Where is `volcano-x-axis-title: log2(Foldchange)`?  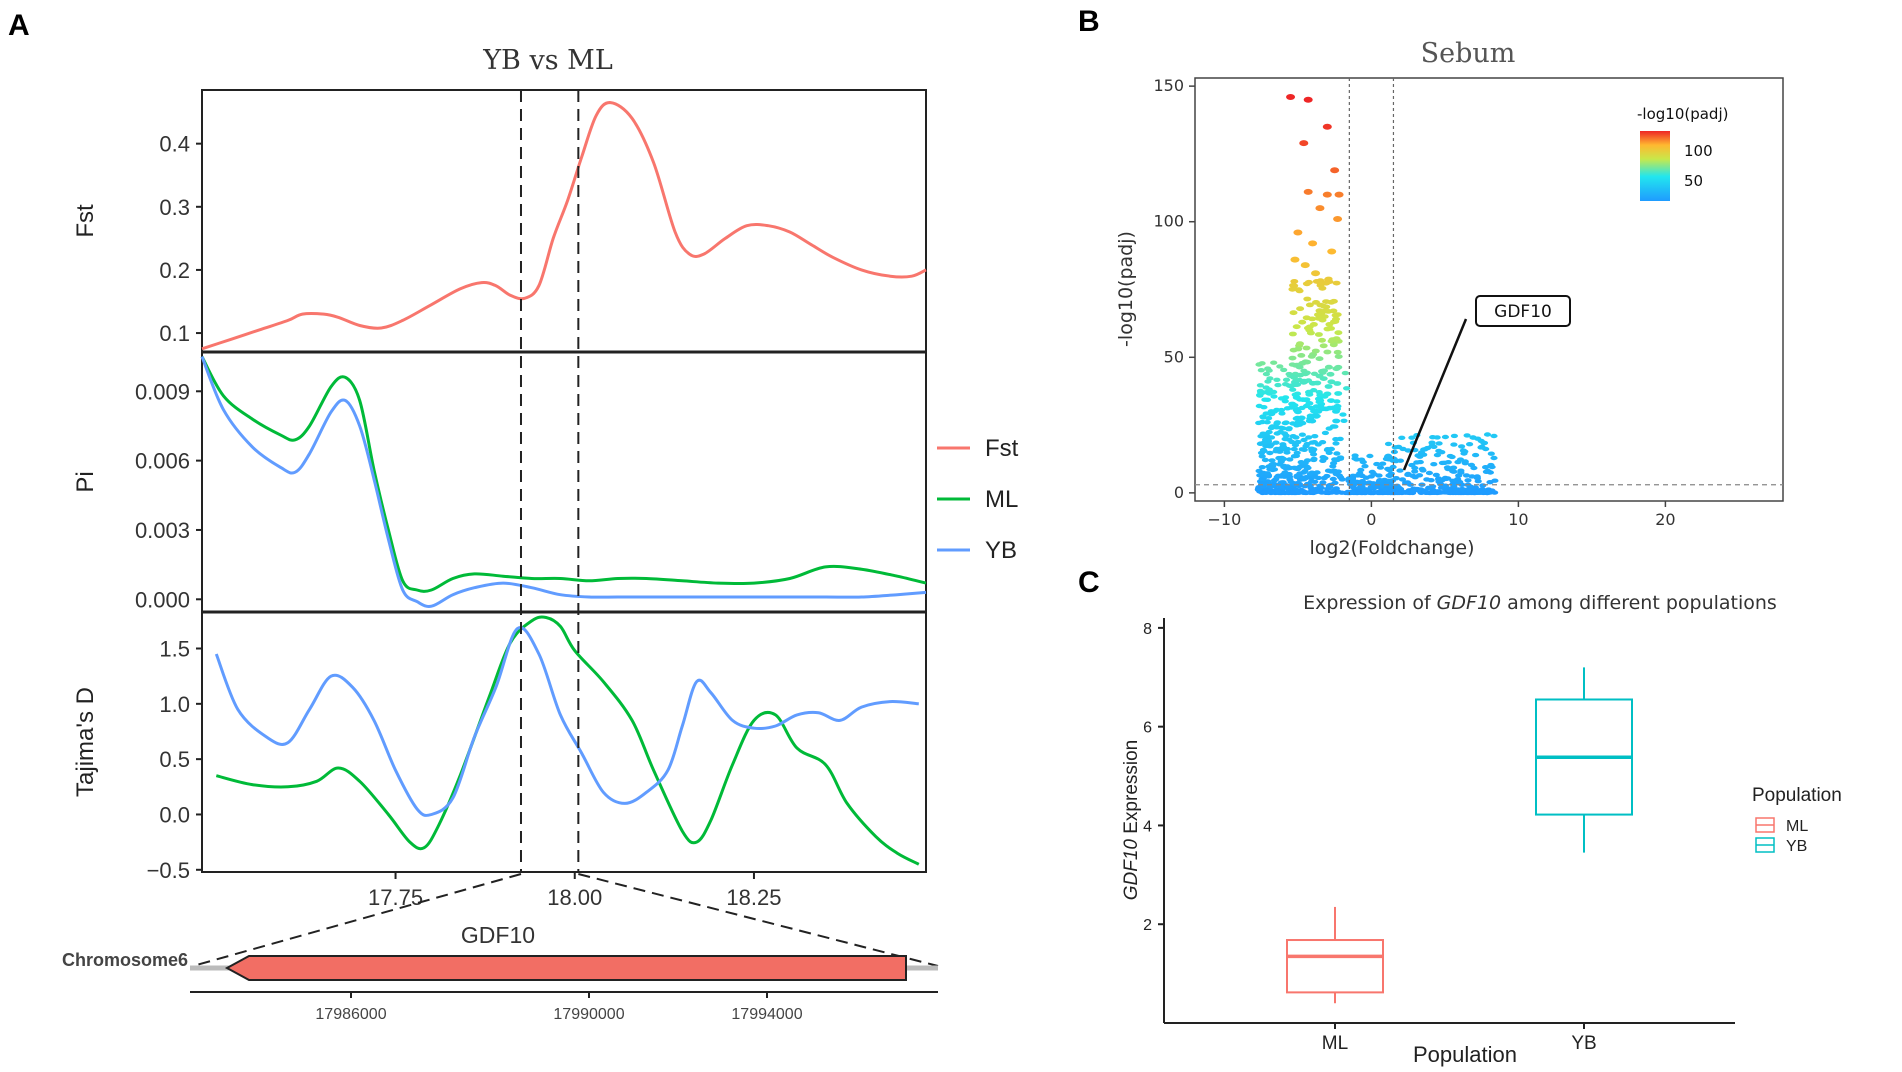 volcano-x-axis-title: log2(Foldchange) is located at coordinates (1391, 548).